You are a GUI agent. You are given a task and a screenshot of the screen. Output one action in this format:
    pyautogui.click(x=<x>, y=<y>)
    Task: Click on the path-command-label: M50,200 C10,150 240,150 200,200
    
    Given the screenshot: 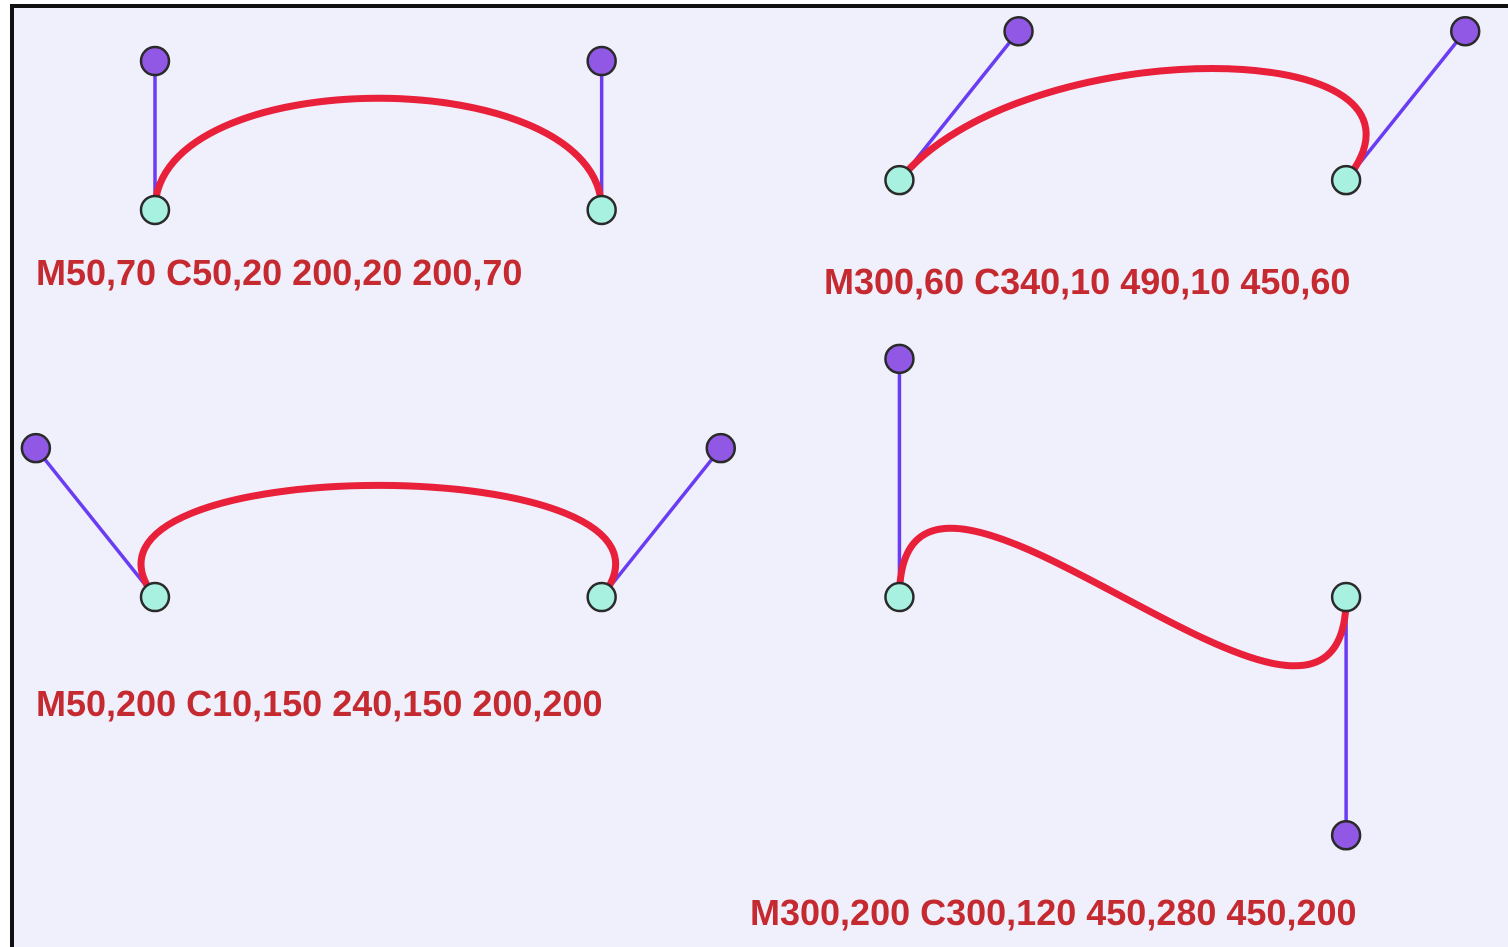 What is the action you would take?
    pyautogui.click(x=319, y=703)
    